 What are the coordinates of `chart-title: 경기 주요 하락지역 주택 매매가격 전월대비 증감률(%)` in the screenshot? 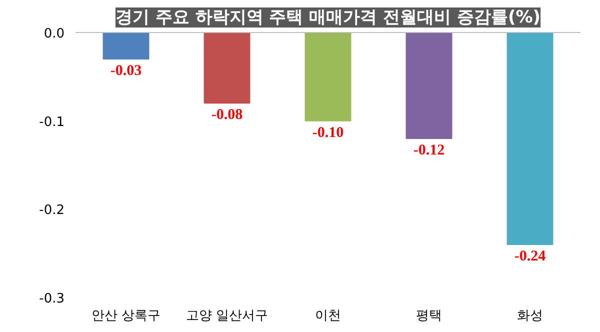 It's located at (328, 18).